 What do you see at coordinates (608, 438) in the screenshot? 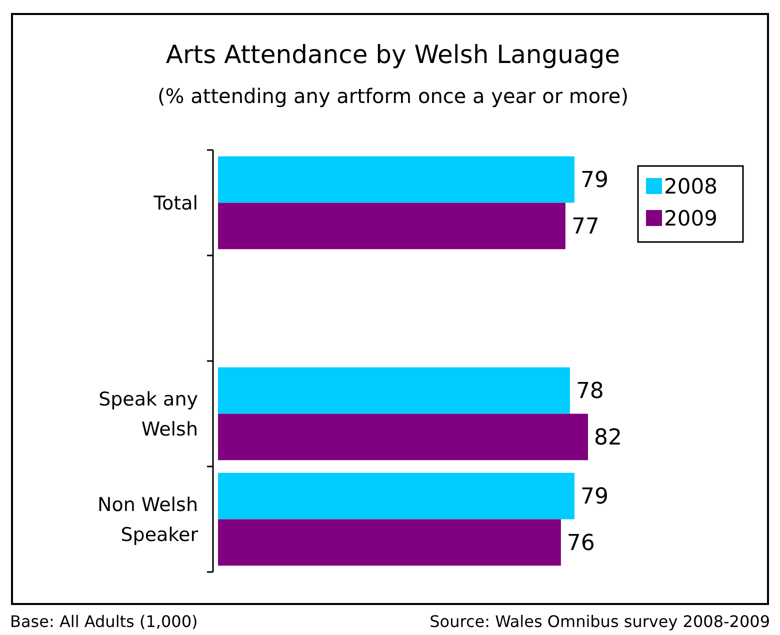
I see `data-label: 82` at bounding box center [608, 438].